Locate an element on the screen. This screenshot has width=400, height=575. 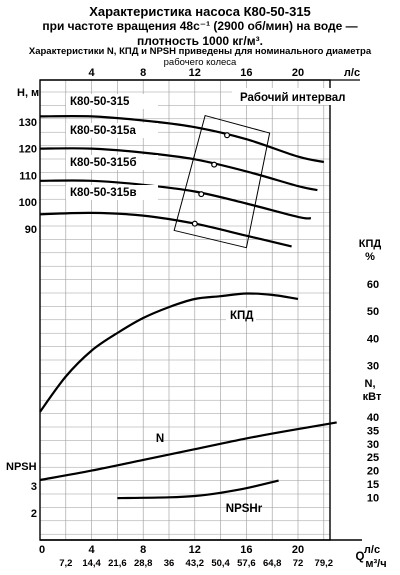
working-range-label-bg is located at coordinates (283, 96).